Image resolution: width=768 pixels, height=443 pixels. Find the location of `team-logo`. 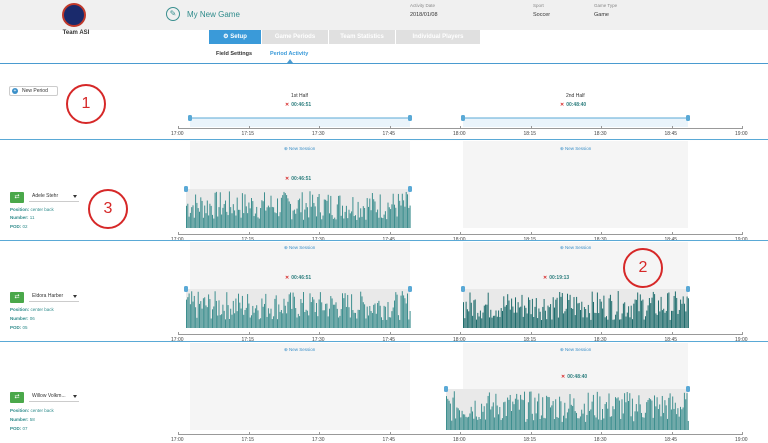

team-logo is located at coordinates (74, 15).